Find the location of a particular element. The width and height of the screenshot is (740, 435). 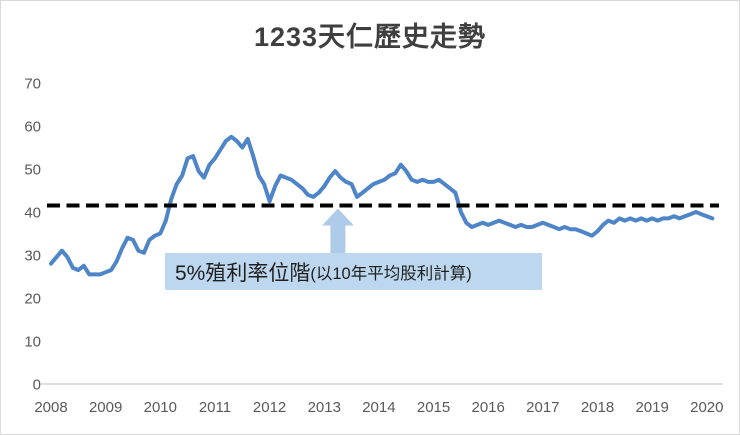

x-axis-tick-label: 2008 is located at coordinates (50, 407).